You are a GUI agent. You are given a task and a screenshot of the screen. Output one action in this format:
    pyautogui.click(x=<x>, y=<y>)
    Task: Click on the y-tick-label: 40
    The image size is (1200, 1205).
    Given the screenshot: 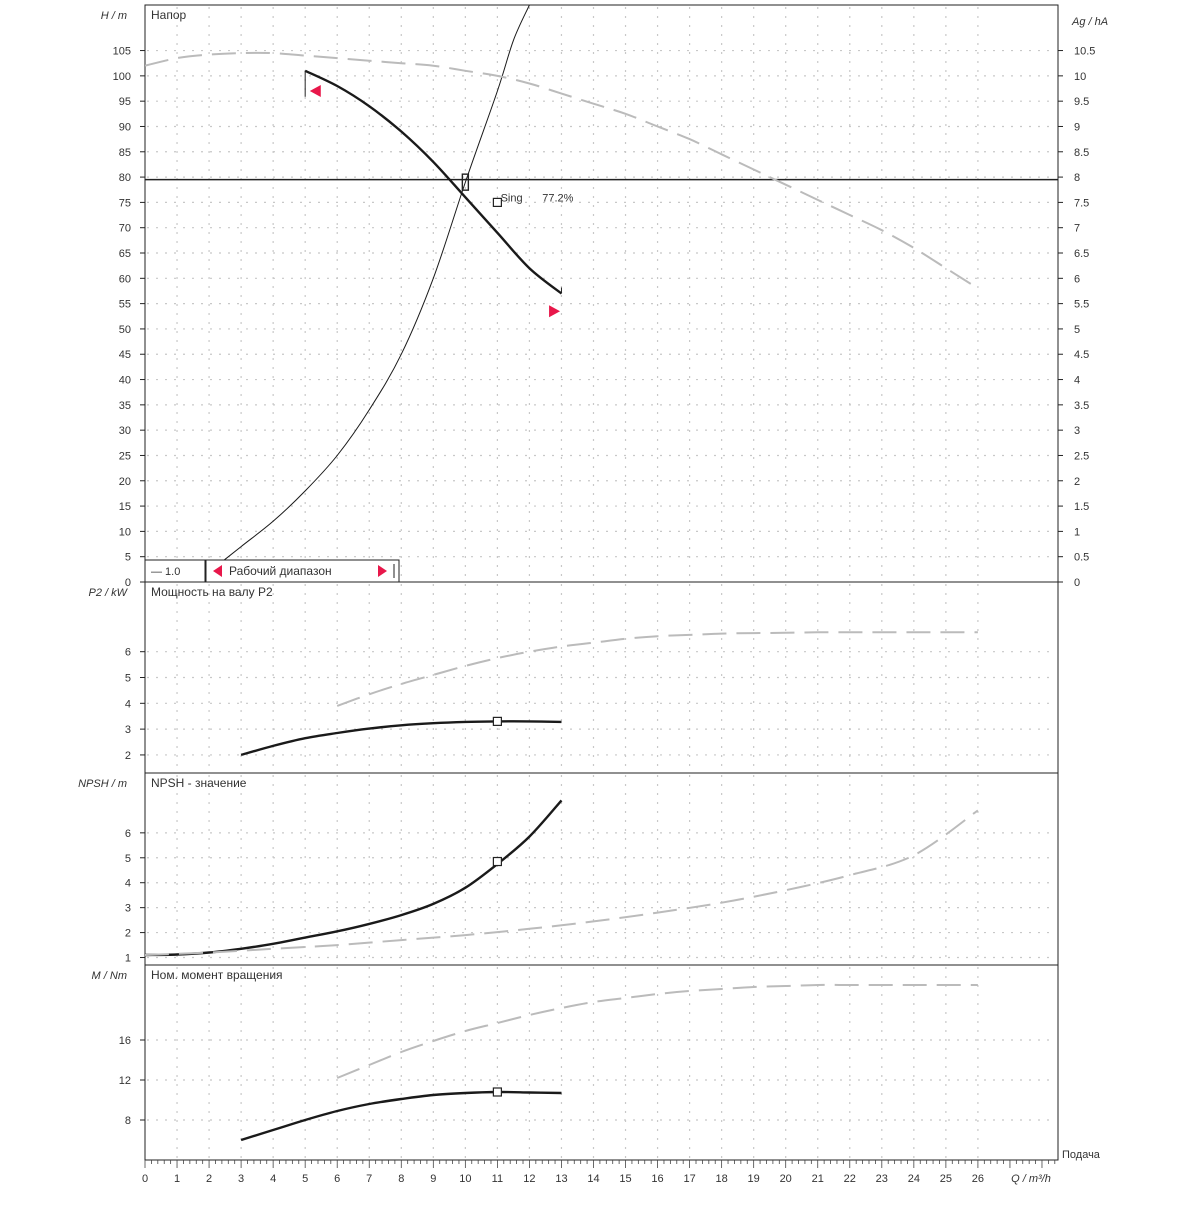 What is the action you would take?
    pyautogui.click(x=125, y=381)
    